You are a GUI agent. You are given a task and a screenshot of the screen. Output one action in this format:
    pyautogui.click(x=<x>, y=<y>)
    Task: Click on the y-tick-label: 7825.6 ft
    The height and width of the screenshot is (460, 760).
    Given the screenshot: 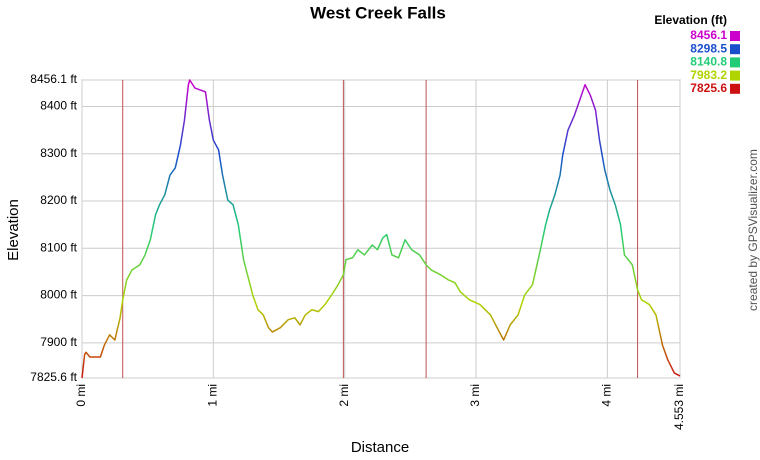 What is the action you would take?
    pyautogui.click(x=53, y=377)
    